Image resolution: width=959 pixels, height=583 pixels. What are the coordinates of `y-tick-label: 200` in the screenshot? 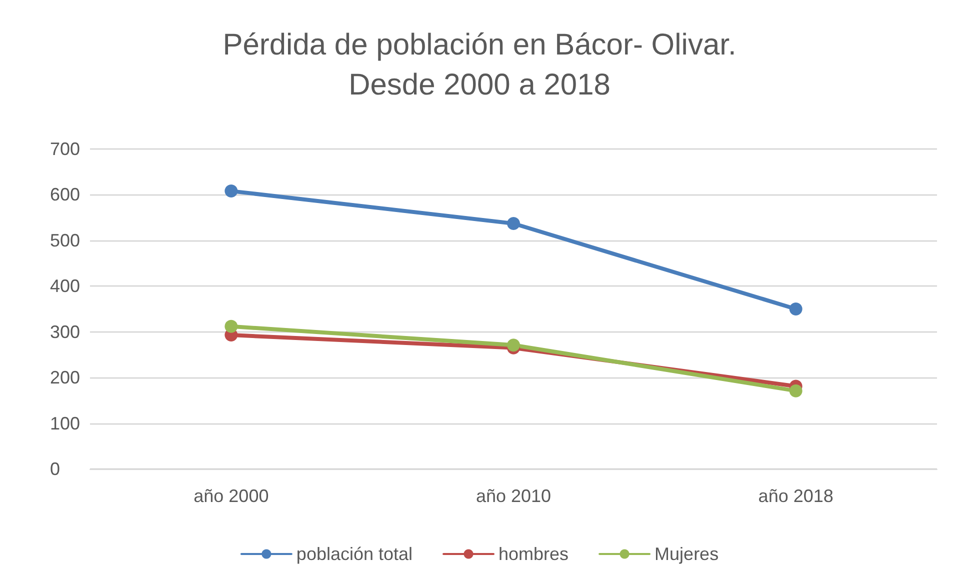 It's located at (65, 378).